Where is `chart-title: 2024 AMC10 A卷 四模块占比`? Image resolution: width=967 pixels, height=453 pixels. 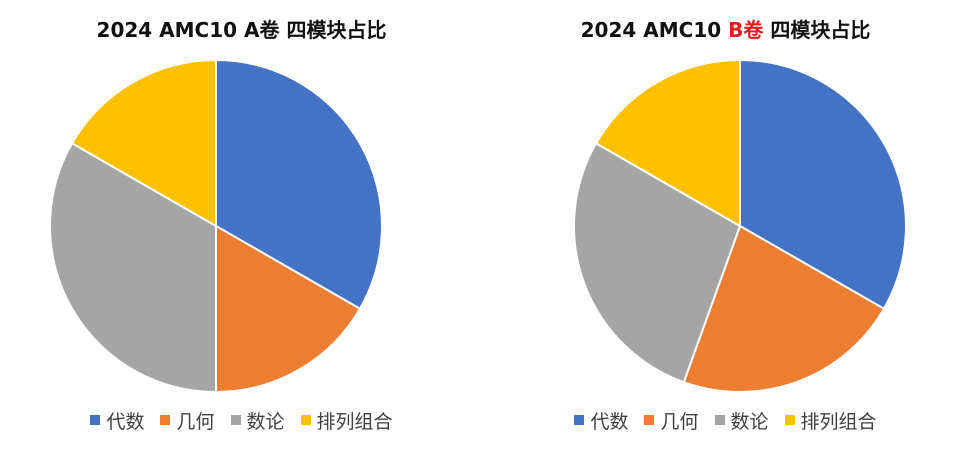
chart-title: 2024 AMC10 A卷 四模块占比 is located at coordinates (241, 28).